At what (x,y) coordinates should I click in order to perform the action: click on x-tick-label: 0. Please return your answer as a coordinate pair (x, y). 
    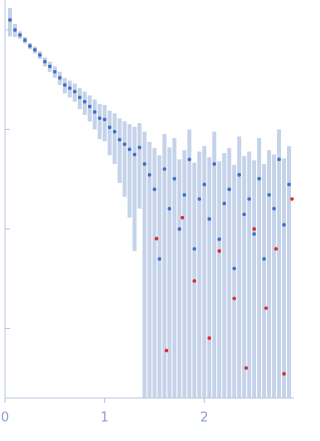
    Looking at the image, I should click on (5, 418).